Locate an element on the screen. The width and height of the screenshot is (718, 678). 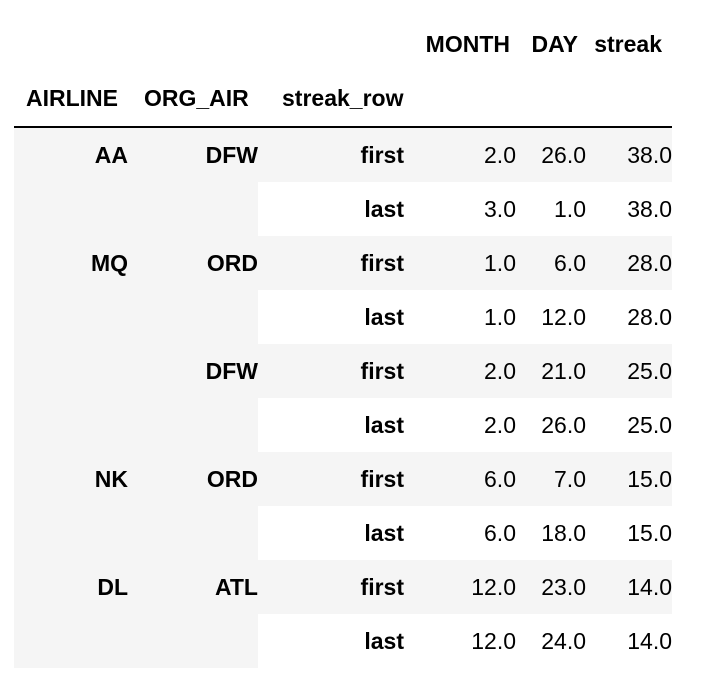
table-row: MQ ORD first 1.0 6.0 28.0 is located at coordinates (343, 263).